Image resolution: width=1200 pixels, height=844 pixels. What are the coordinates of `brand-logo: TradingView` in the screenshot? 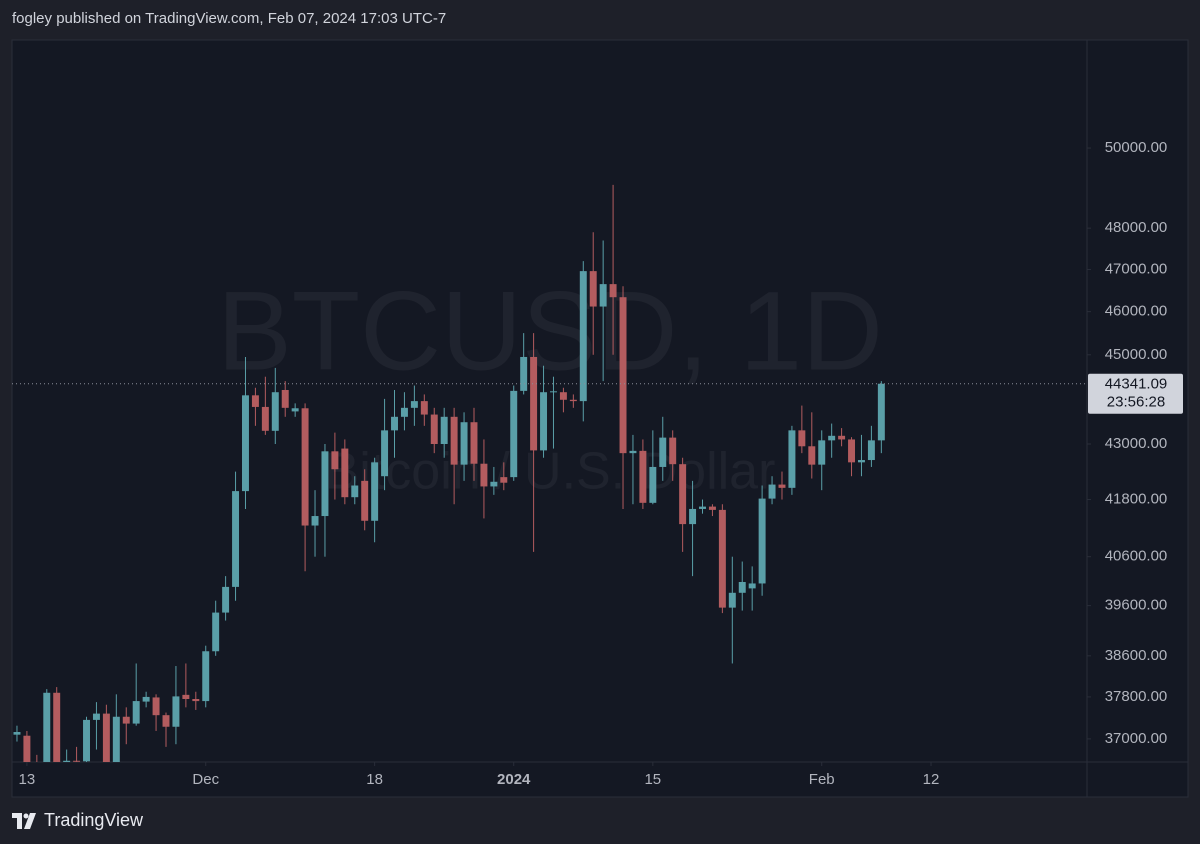 It's located at (77, 820).